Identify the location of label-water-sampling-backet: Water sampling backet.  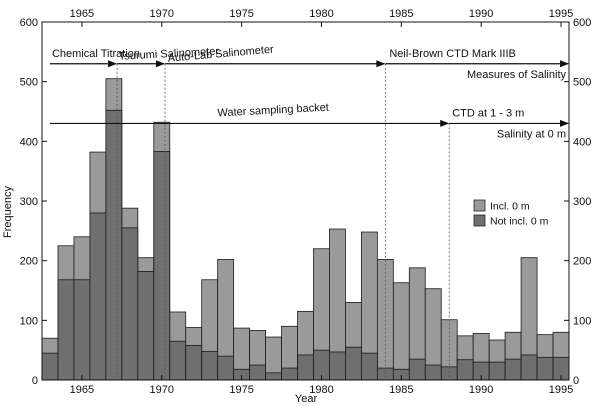
(273, 111).